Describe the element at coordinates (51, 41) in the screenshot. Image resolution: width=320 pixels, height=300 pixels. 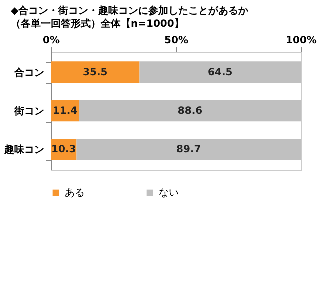
I see `x-tick-label: 0%` at that location.